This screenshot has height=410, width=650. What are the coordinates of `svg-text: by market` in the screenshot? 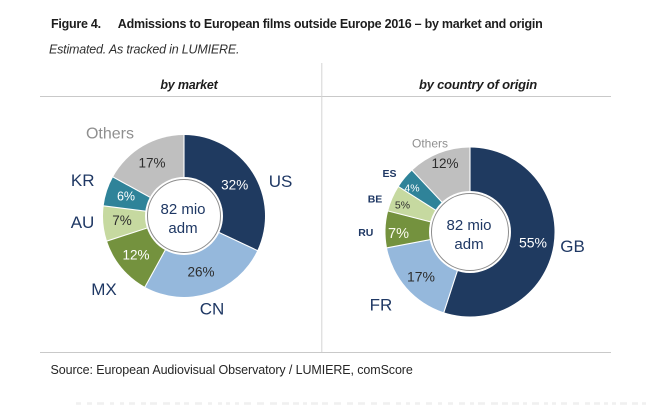 It's located at (189, 85).